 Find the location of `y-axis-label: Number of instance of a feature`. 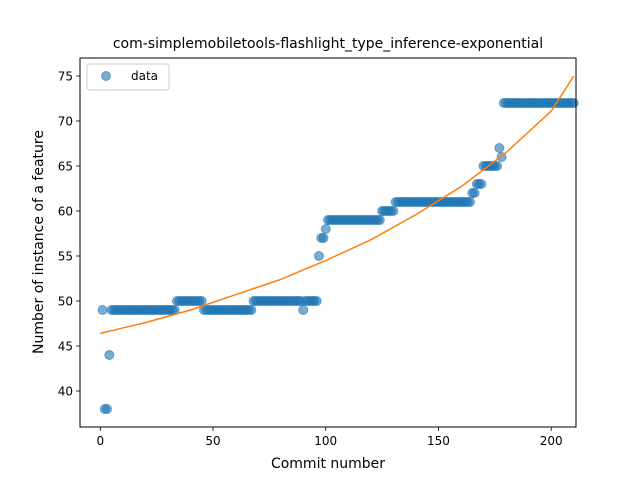

y-axis-label: Number of instance of a feature is located at coordinates (39, 242).